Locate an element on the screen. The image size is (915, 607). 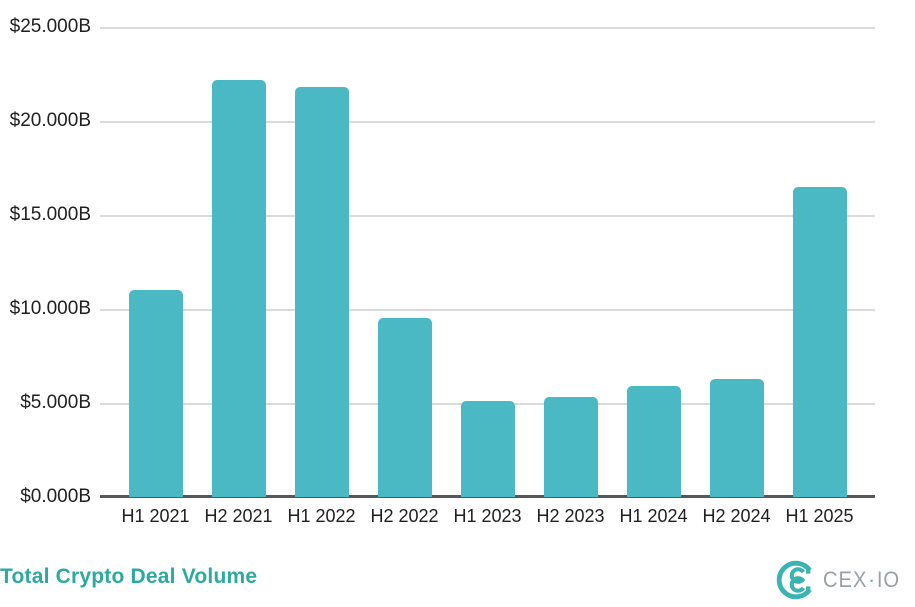
x-tick-label: H2 2023 is located at coordinates (570, 516).